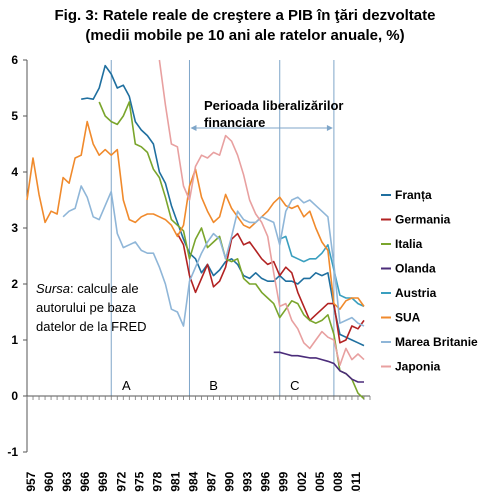 The width and height of the screenshot is (490, 492). What do you see at coordinates (212, 481) in the screenshot?
I see `x-tick-label: 1987` at bounding box center [212, 481].